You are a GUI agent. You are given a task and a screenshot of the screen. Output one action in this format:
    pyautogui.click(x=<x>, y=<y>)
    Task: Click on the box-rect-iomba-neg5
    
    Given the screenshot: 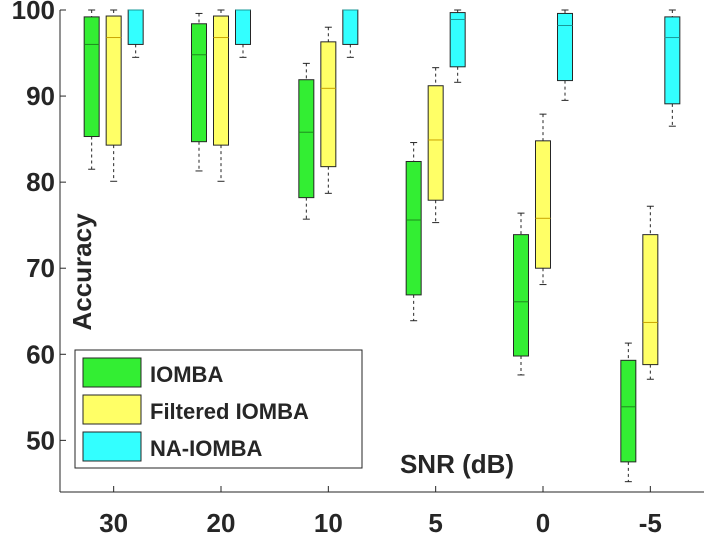 What is the action you would take?
    pyautogui.click(x=628, y=411)
    